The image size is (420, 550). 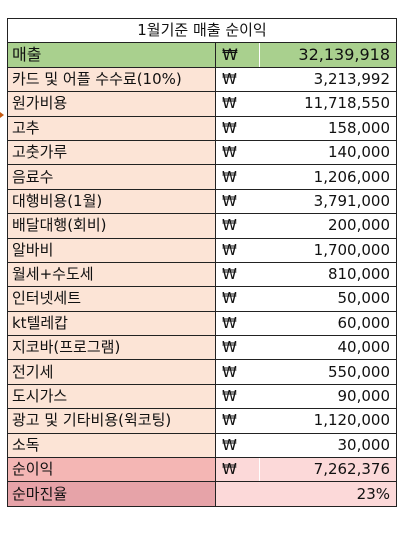 What do you see at coordinates (111, 177) in the screenshot?
I see `item-label: 음료수` at bounding box center [111, 177].